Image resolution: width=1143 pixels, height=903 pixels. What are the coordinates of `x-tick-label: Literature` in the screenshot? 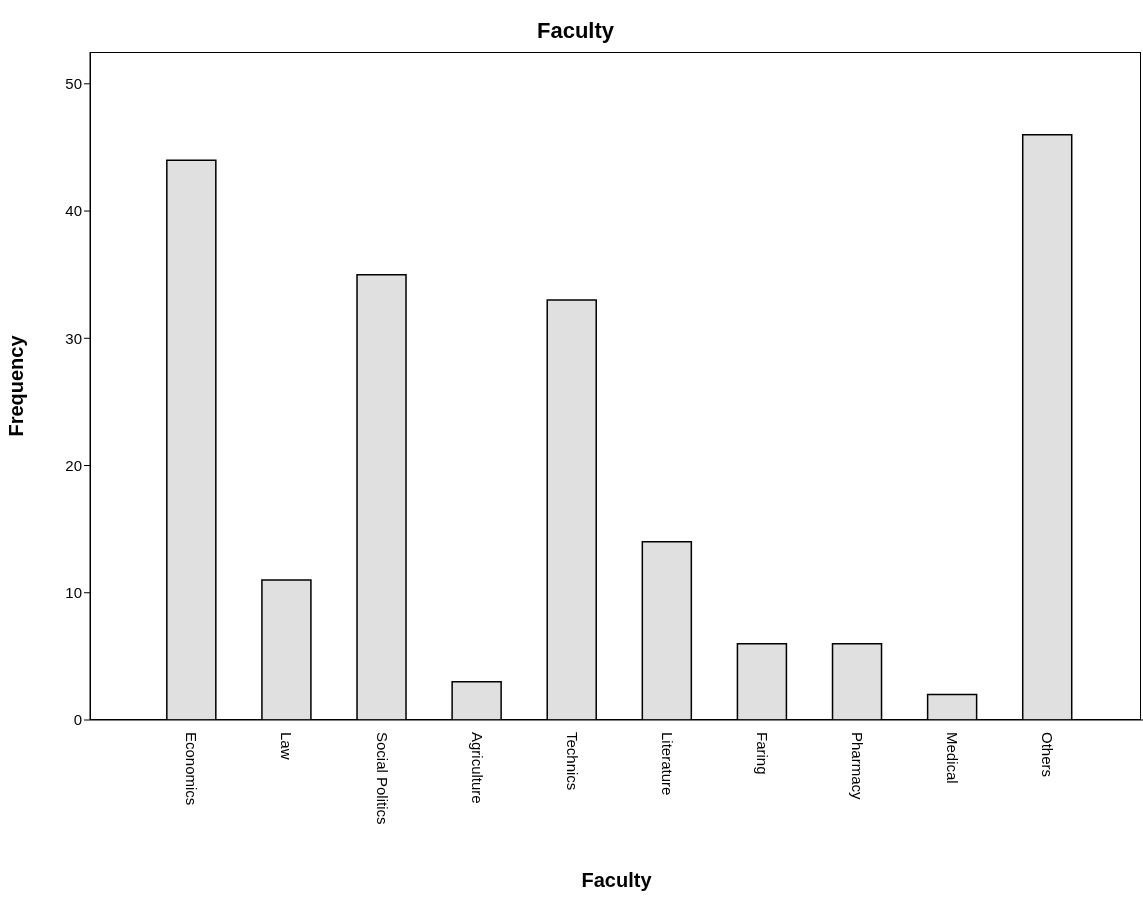 It's located at (667, 764).